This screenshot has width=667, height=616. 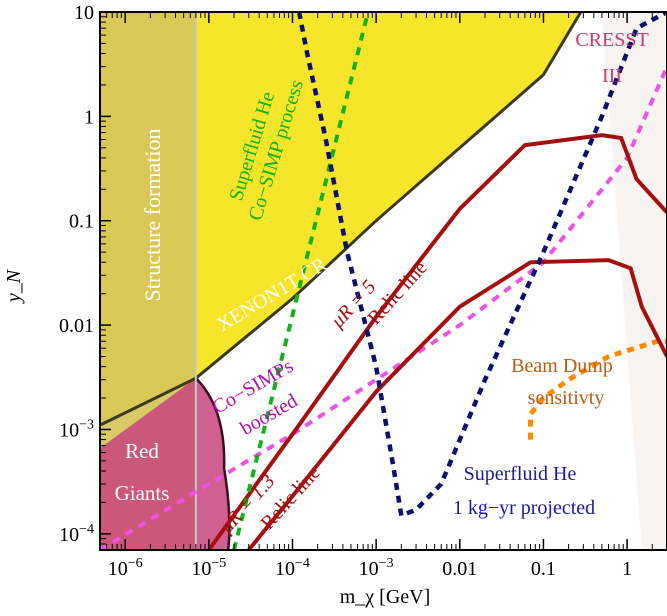 I want to click on label-superfluid-proj-1: Superfluid He, so click(x=520, y=474).